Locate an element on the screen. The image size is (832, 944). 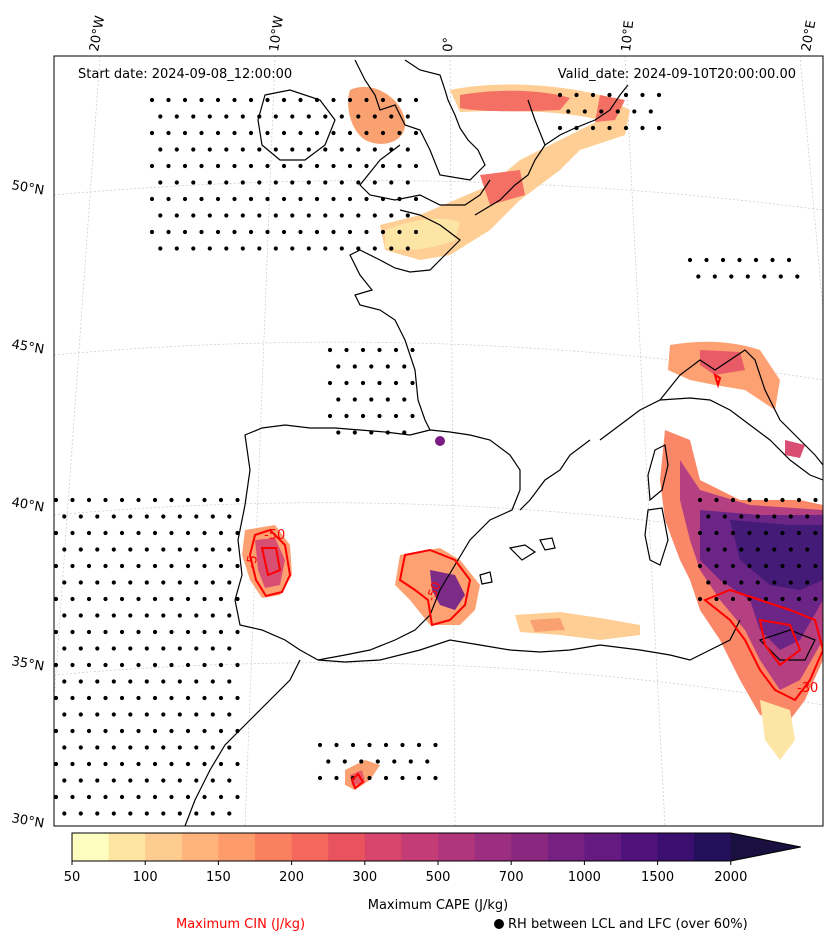
rh-dot-icon is located at coordinates (499, 924).